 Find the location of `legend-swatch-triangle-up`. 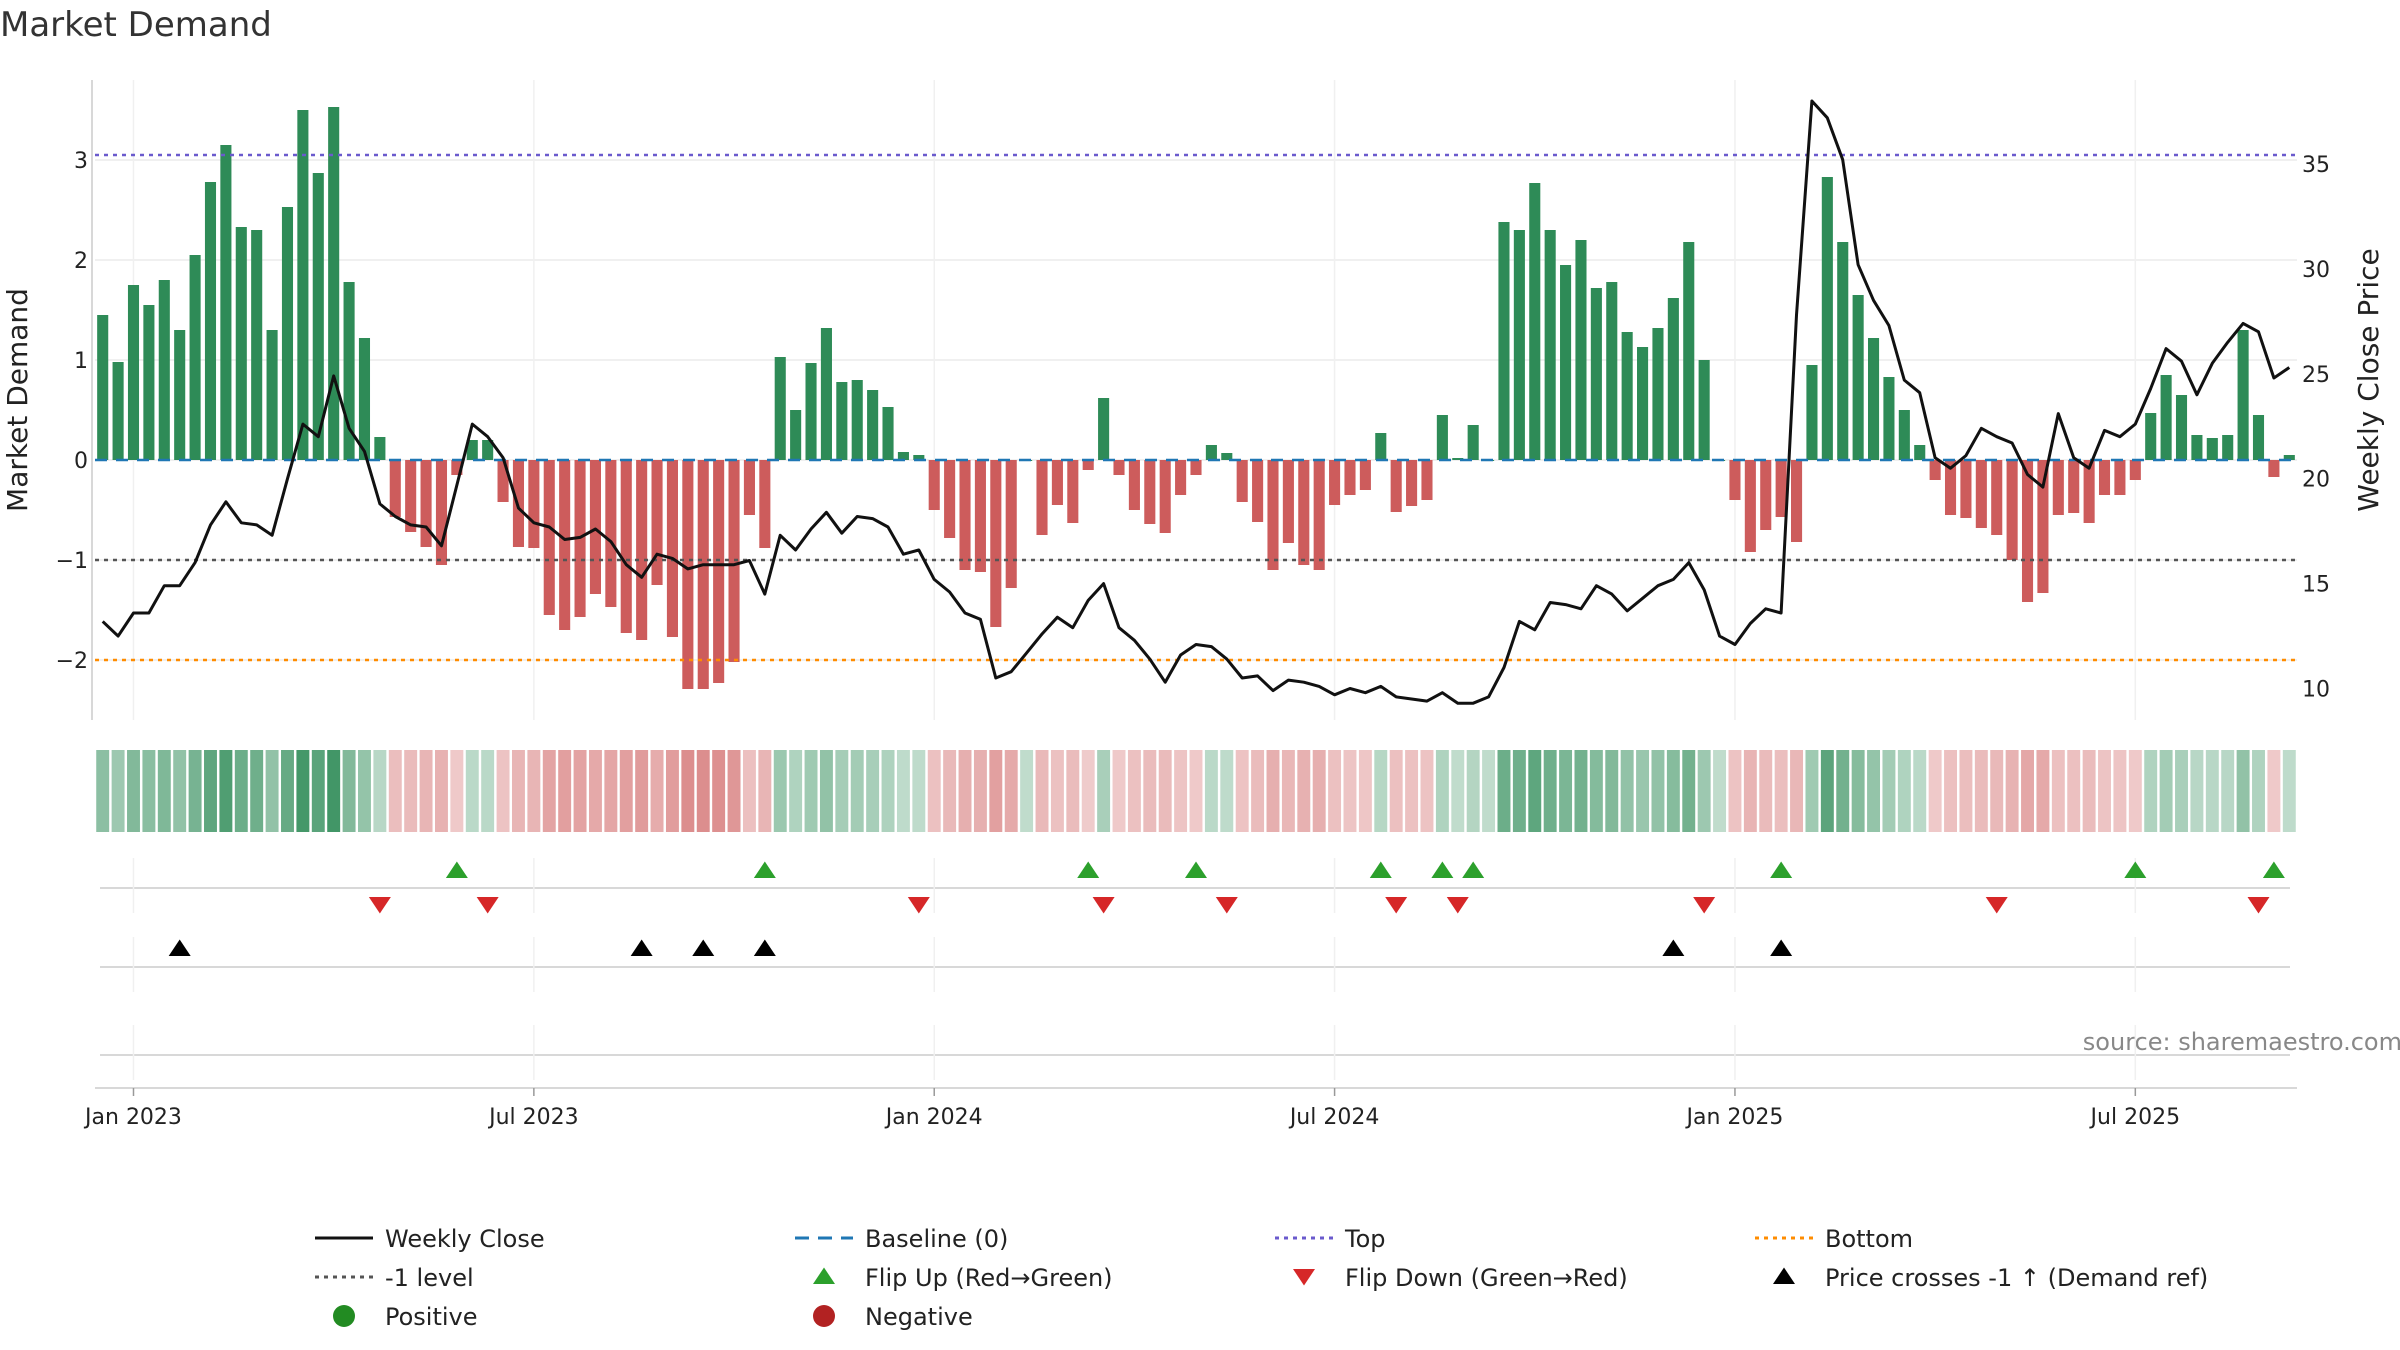

legend-swatch-triangle-up is located at coordinates (824, 1275).